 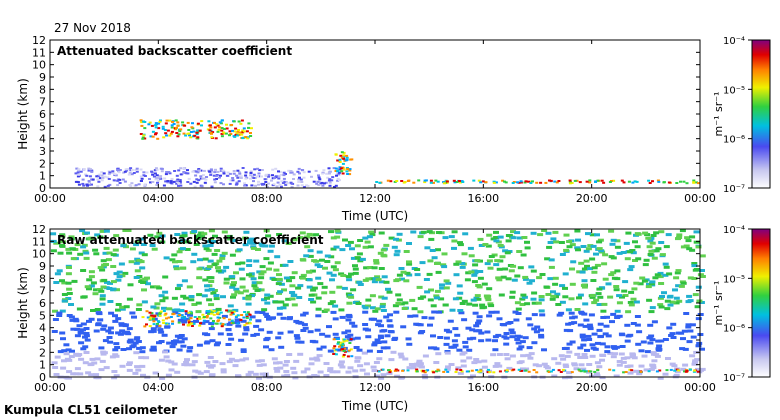 I want to click on y-axis-label: Height (km), so click(x=23, y=113).